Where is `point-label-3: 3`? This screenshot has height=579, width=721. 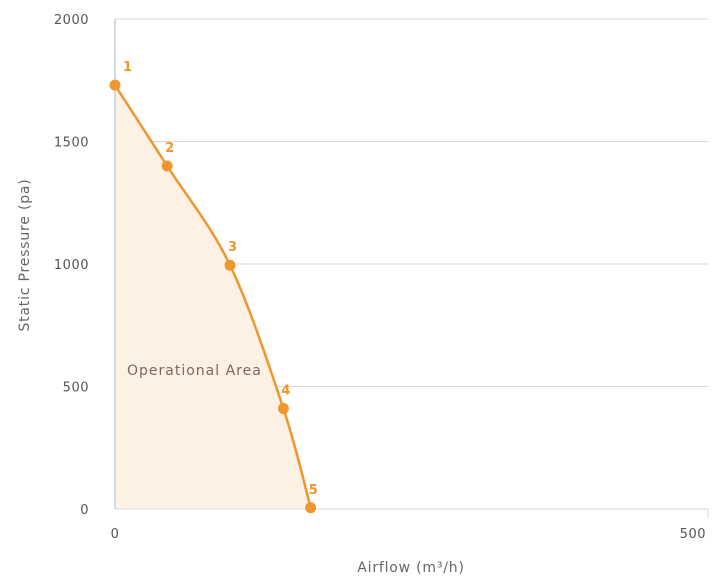
point-label-3: 3 is located at coordinates (232, 247).